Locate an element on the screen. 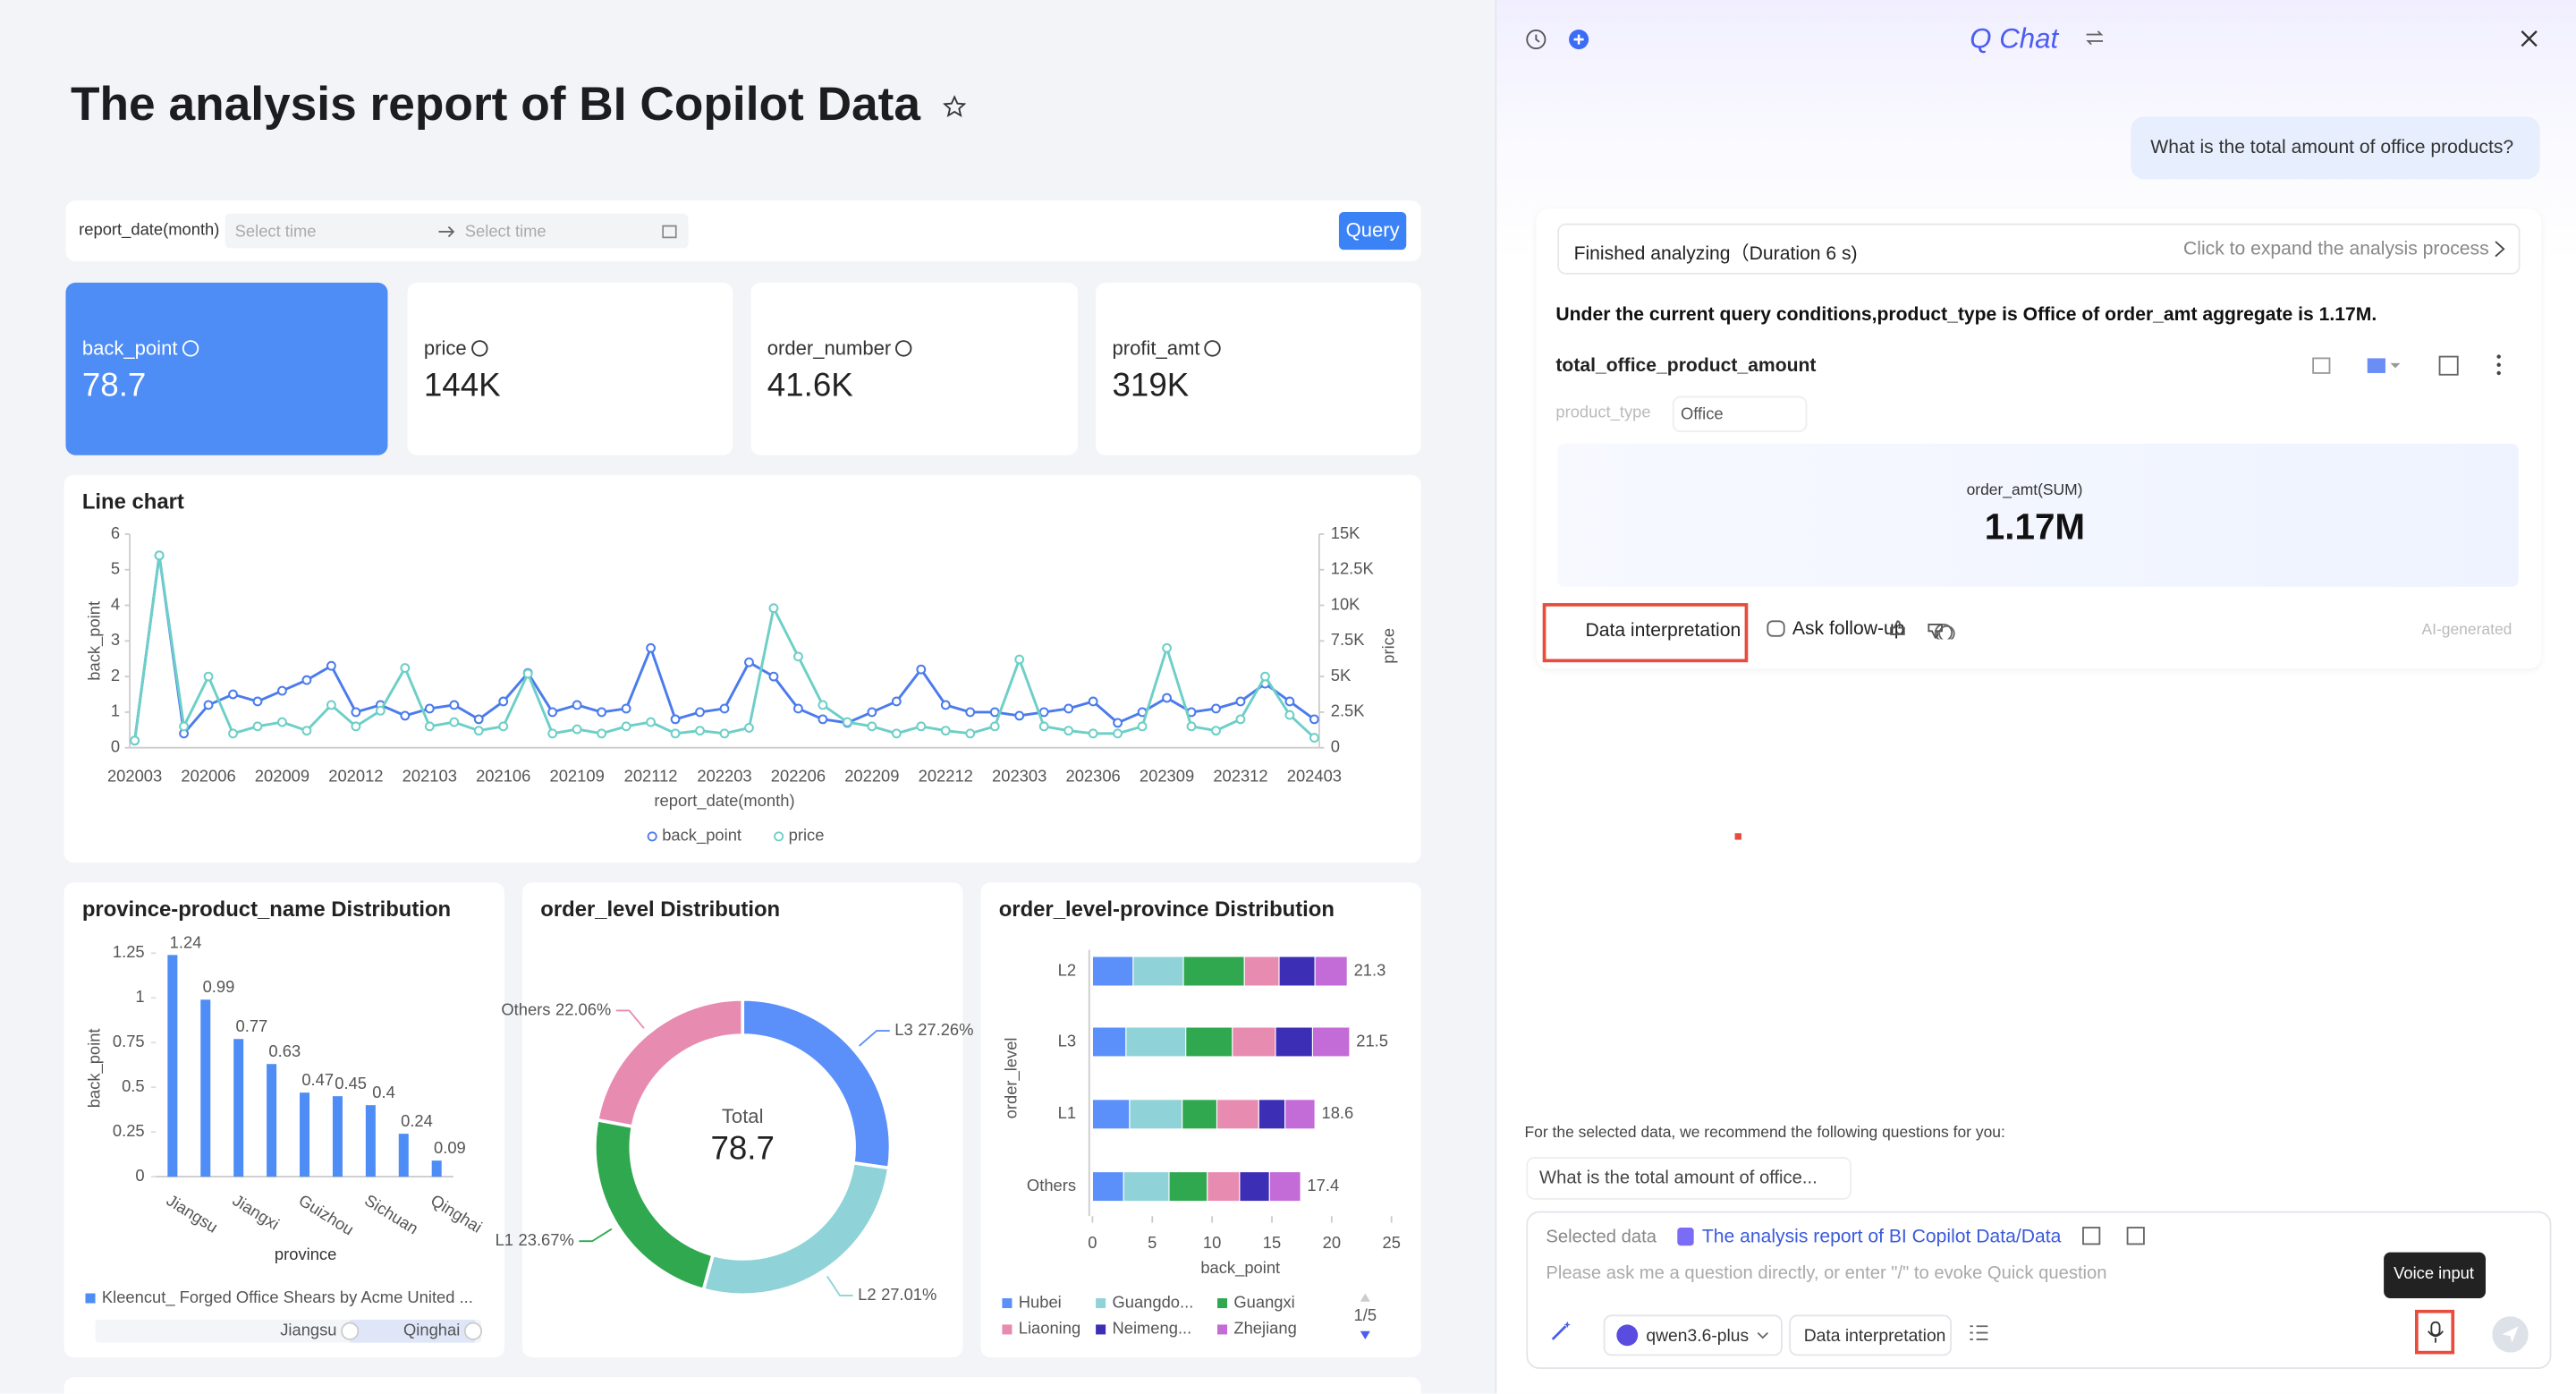 The image size is (2576, 1394). legend-label: back_point is located at coordinates (701, 836).